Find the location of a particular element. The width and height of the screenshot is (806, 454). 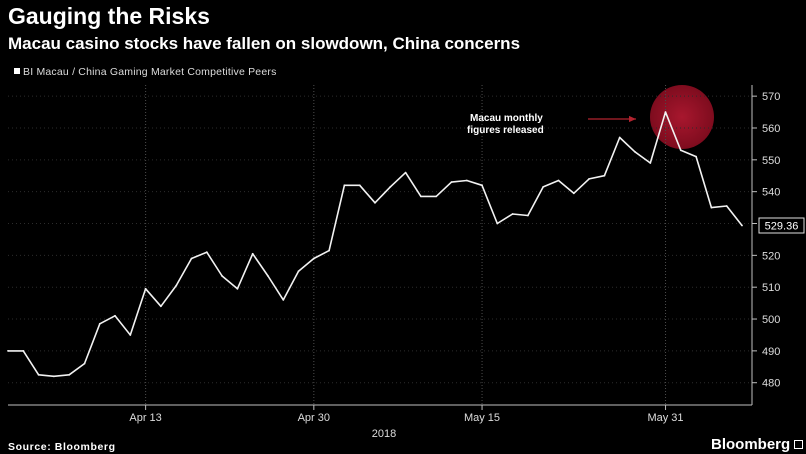

y-tick-label: 570 is located at coordinates (771, 97).